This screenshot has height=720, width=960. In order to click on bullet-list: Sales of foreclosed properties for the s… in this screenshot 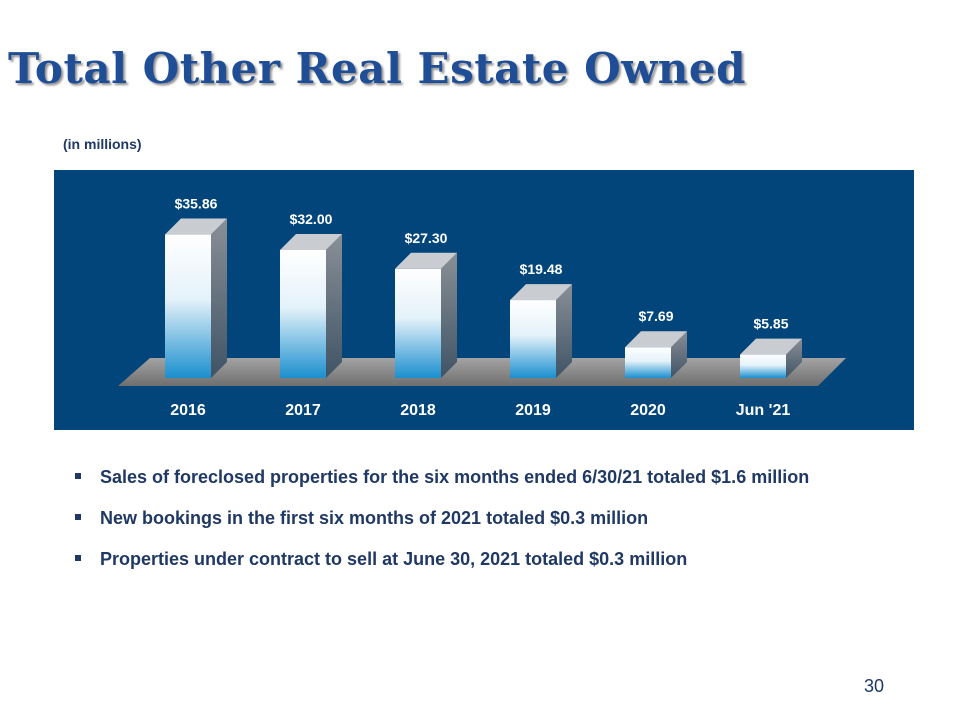, I will do `click(482, 523)`.